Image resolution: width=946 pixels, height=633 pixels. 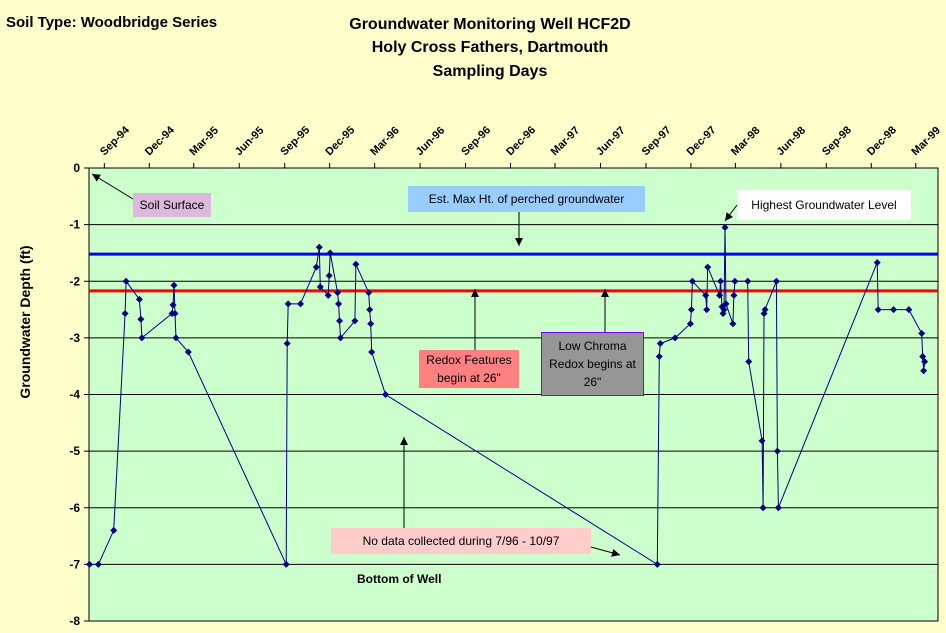 I want to click on soil-surface-label: Soil Surface, so click(x=172, y=205).